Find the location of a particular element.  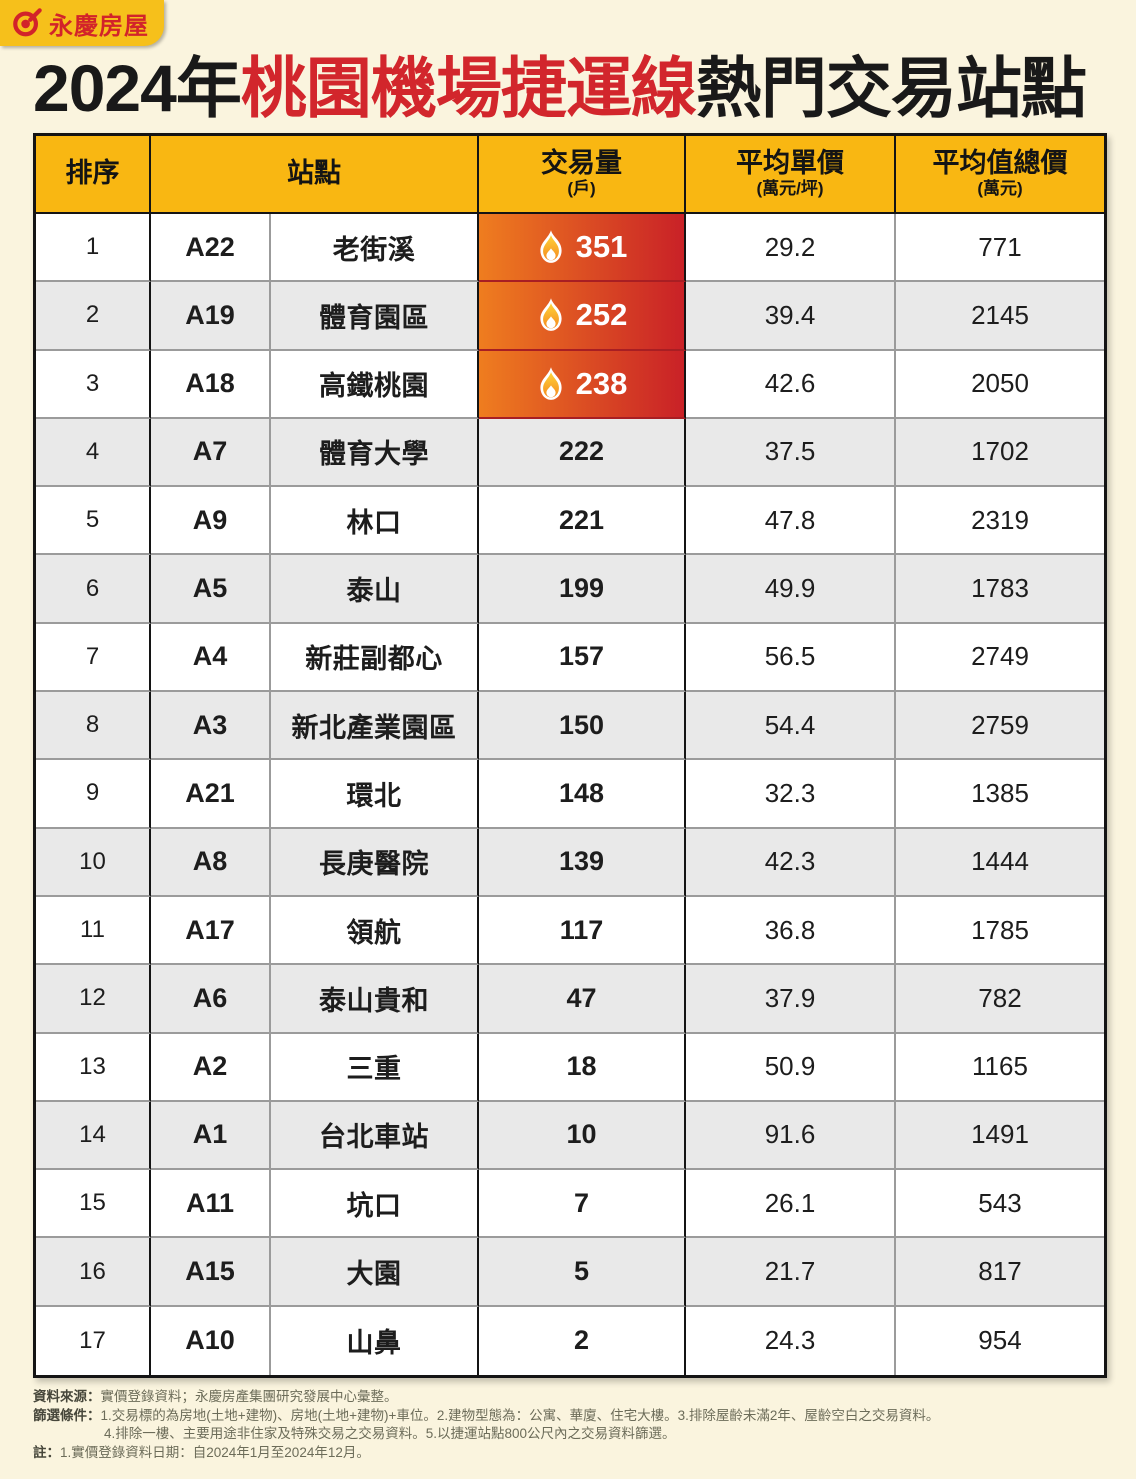

cell-rank: 5 is located at coordinates (93, 521).